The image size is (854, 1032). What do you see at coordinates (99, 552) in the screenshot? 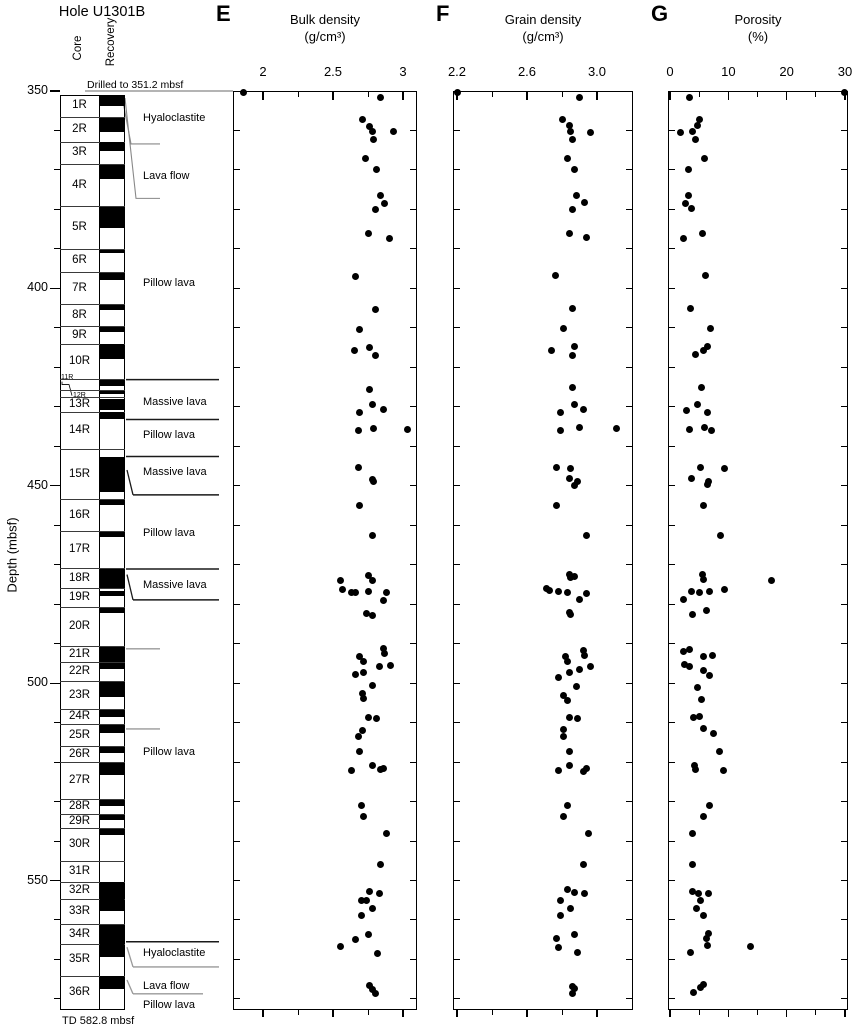
I see `core-recovery-divider` at bounding box center [99, 552].